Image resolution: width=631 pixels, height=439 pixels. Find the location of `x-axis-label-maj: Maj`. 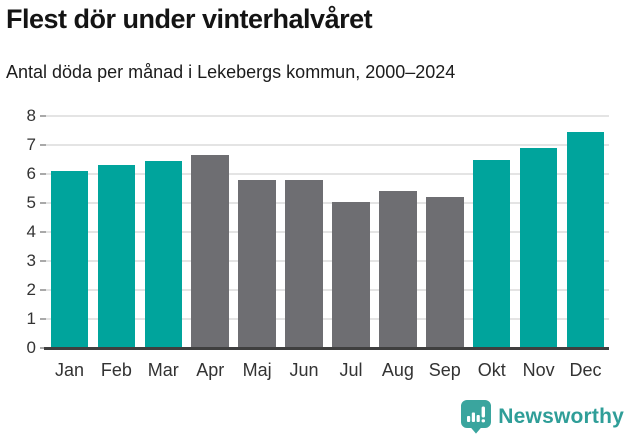

x-axis-label-maj: Maj is located at coordinates (257, 370).